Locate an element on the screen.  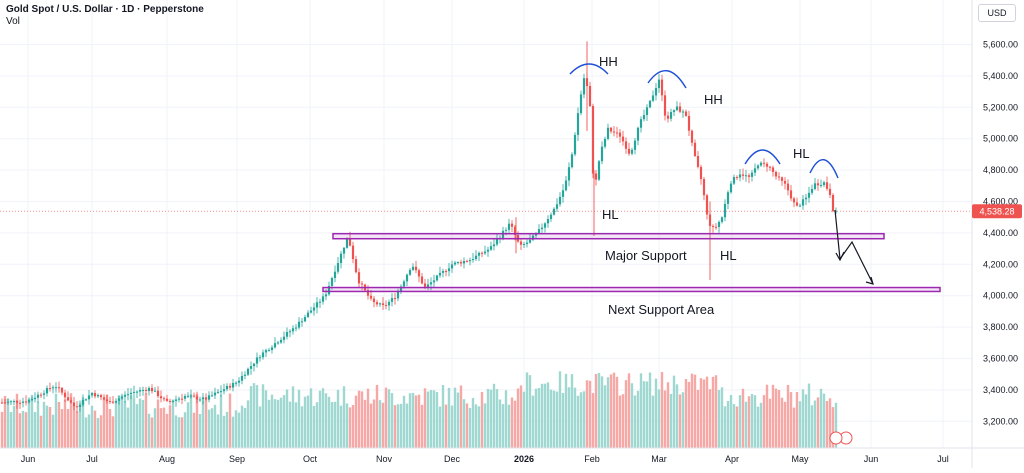
x-tick-label: Jun is located at coordinates (871, 459).